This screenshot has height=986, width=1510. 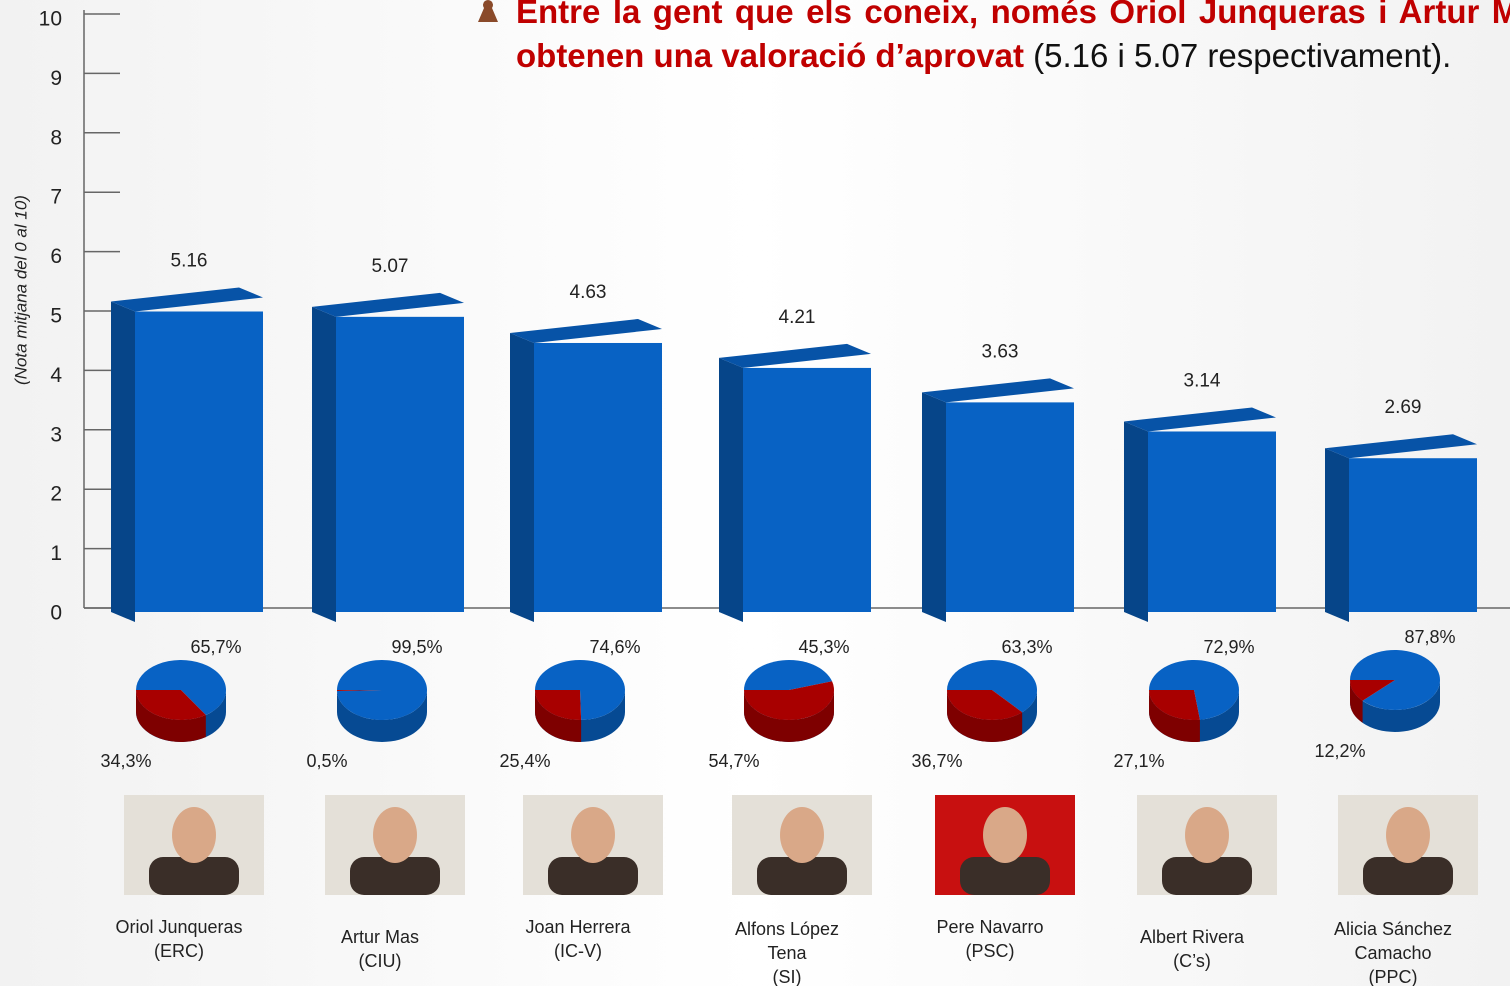 What do you see at coordinates (1228, 647) in the screenshot?
I see `pie-label: 72,9%` at bounding box center [1228, 647].